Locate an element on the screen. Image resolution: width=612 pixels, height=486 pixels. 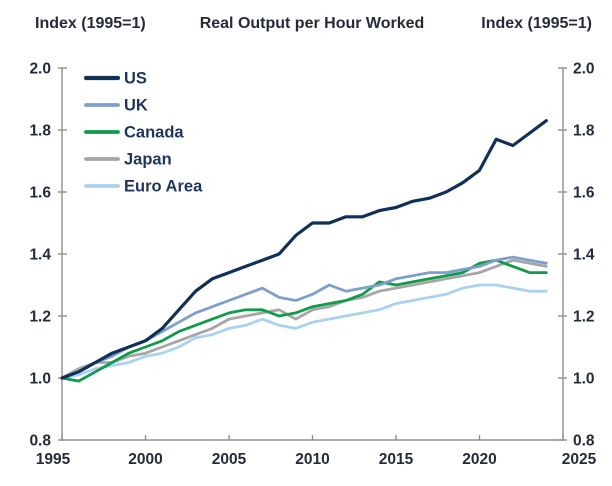
y-tick-label-left: 1.0 is located at coordinates (40, 379).